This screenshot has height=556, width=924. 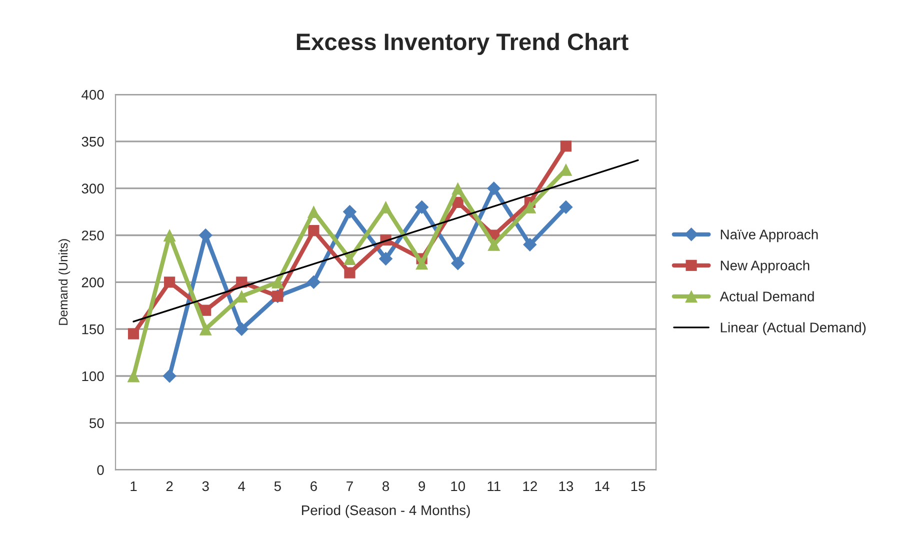 What do you see at coordinates (313, 486) in the screenshot?
I see `x-tick-label: 6` at bounding box center [313, 486].